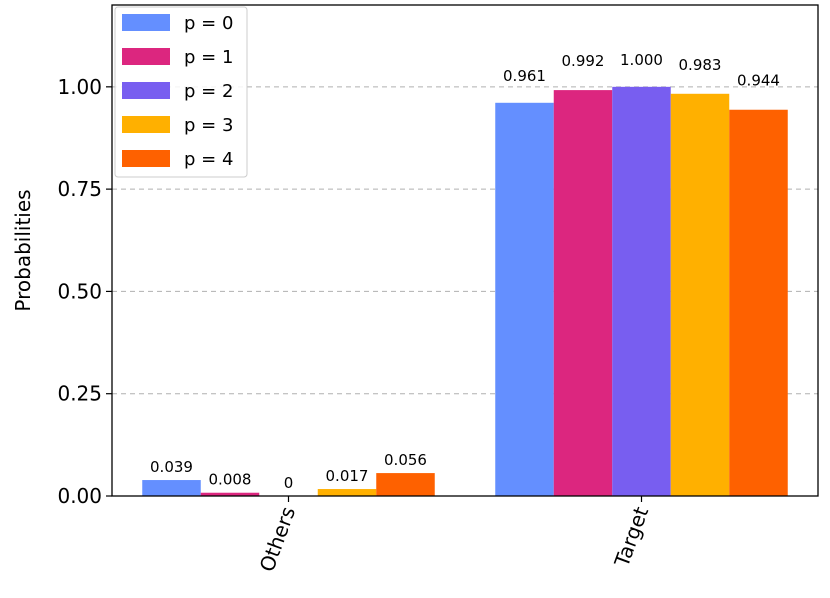  What do you see at coordinates (79, 394) in the screenshot?
I see `y-tick-label: 0.25` at bounding box center [79, 394].